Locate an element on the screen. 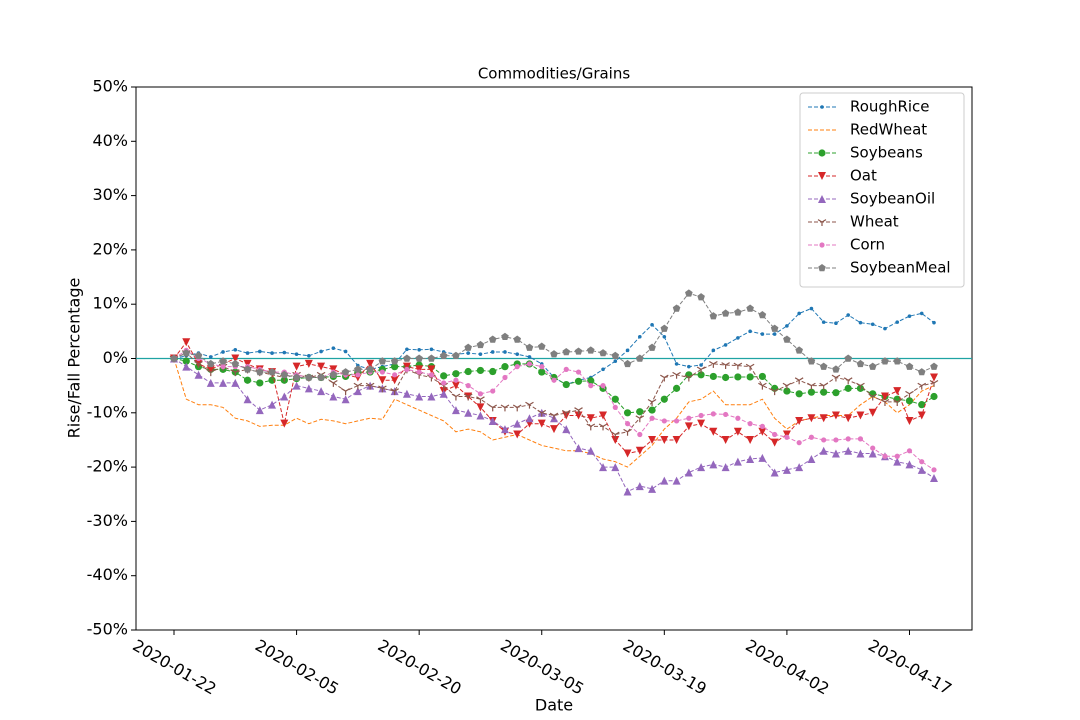 This screenshot has height=720, width=1080. legend-label: RoughRice is located at coordinates (890, 107).